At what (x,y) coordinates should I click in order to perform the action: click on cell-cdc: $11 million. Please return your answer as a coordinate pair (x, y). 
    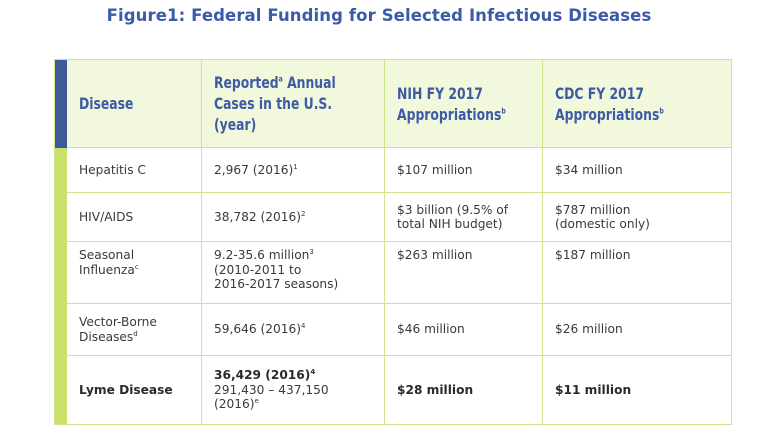
    Looking at the image, I should click on (593, 389).